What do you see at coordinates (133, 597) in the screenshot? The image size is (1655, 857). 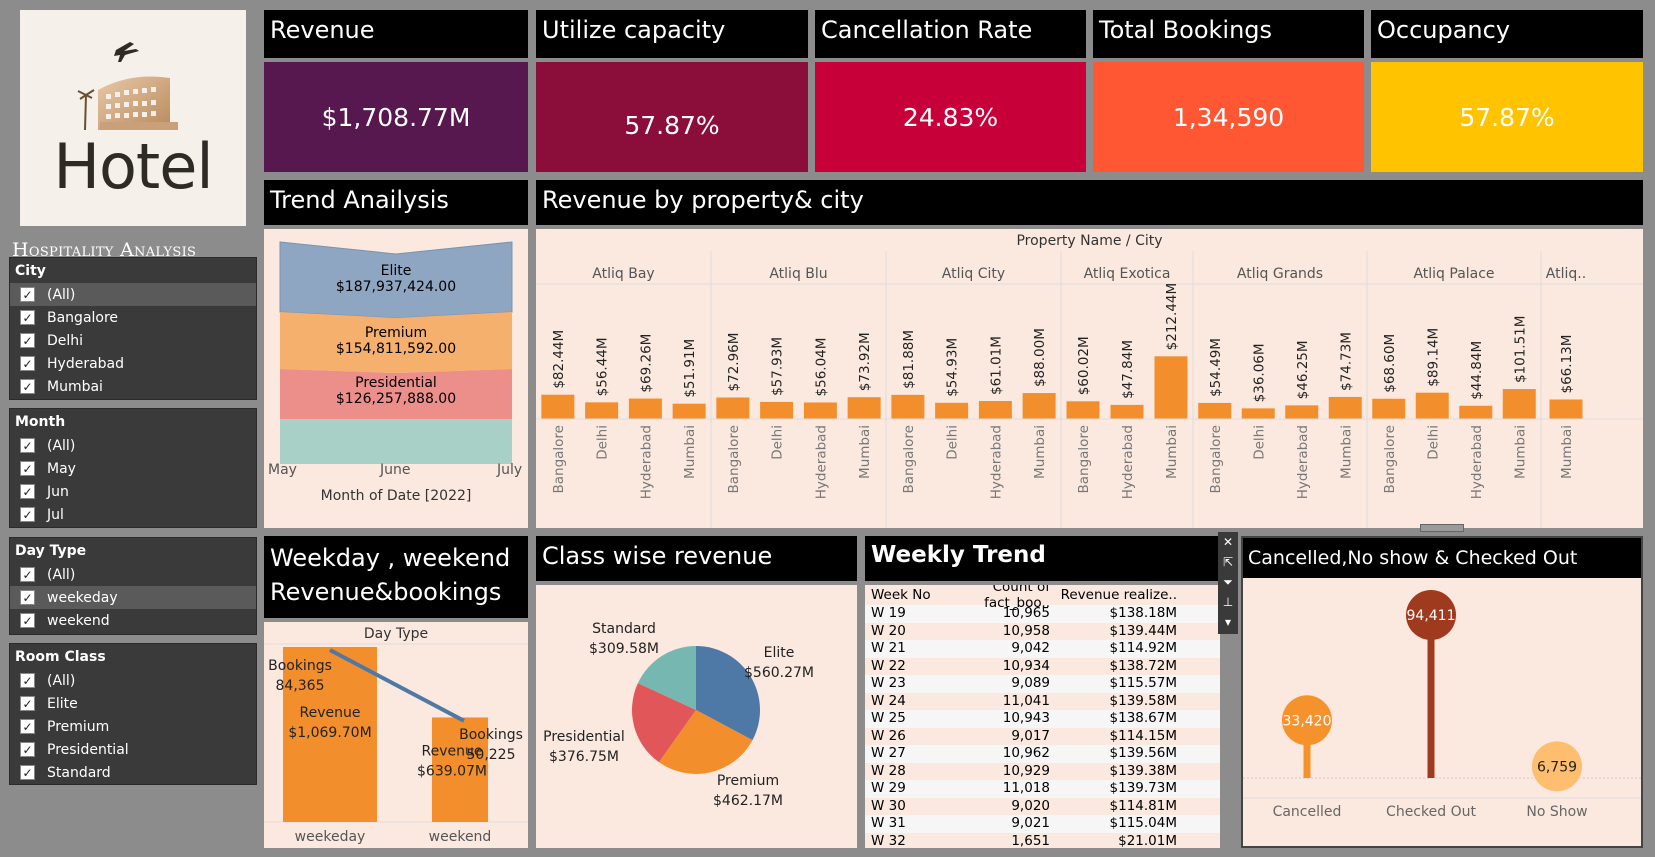 I see `filter-day-type-item-weekday: ✓ weekeday` at bounding box center [133, 597].